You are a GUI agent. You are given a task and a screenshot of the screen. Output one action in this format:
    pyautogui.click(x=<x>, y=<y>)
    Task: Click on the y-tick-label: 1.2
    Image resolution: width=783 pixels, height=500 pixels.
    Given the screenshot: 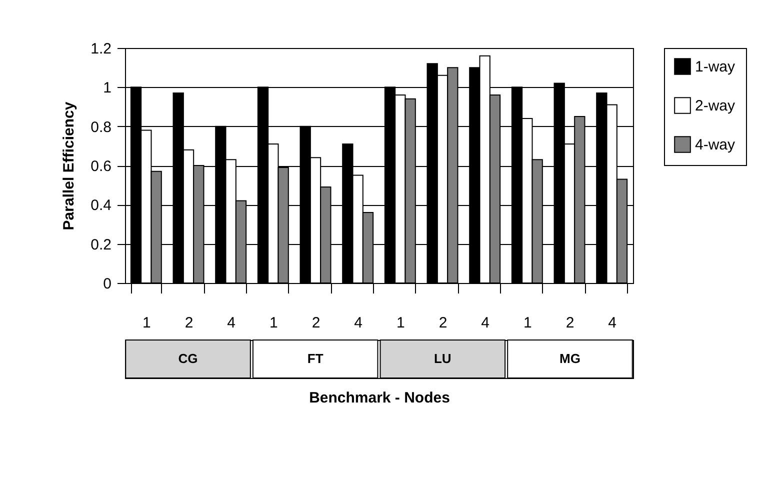 What is the action you would take?
    pyautogui.click(x=101, y=49)
    